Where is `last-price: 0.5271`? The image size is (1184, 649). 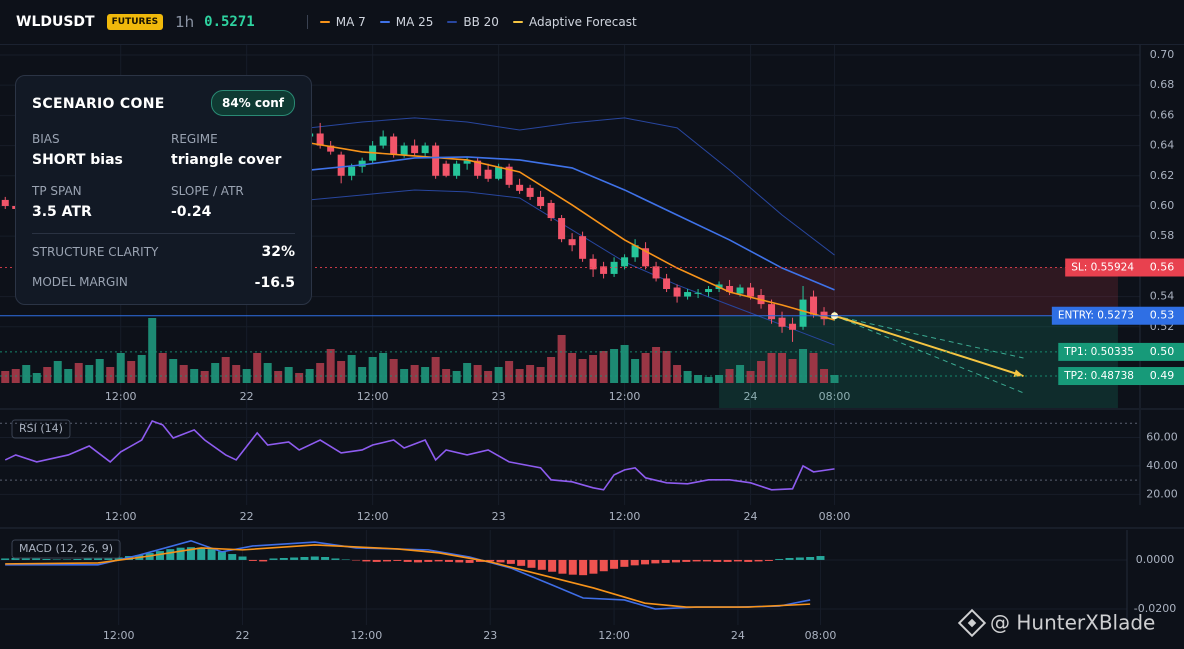 last-price: 0.5271 is located at coordinates (229, 22).